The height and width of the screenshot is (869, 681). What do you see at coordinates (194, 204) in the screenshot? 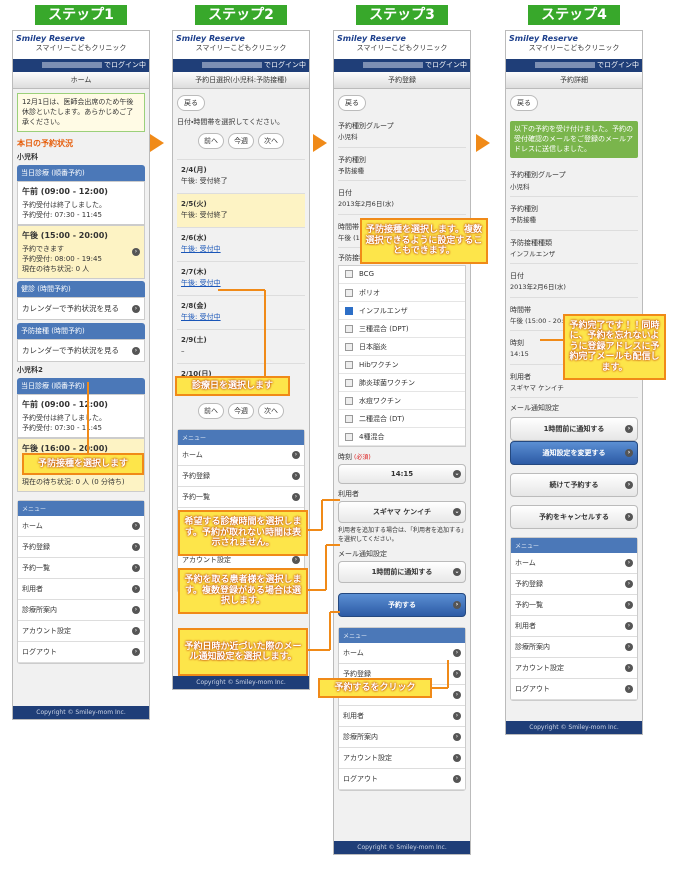
I see `date: 2/5(火)` at bounding box center [194, 204].